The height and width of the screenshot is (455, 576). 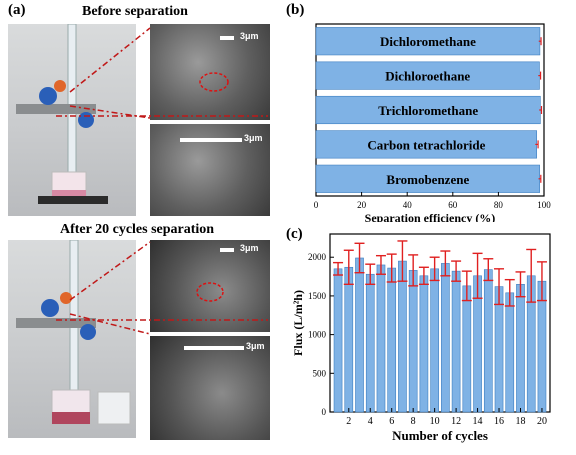 I want to click on y-tick-label: 500, so click(x=320, y=373).